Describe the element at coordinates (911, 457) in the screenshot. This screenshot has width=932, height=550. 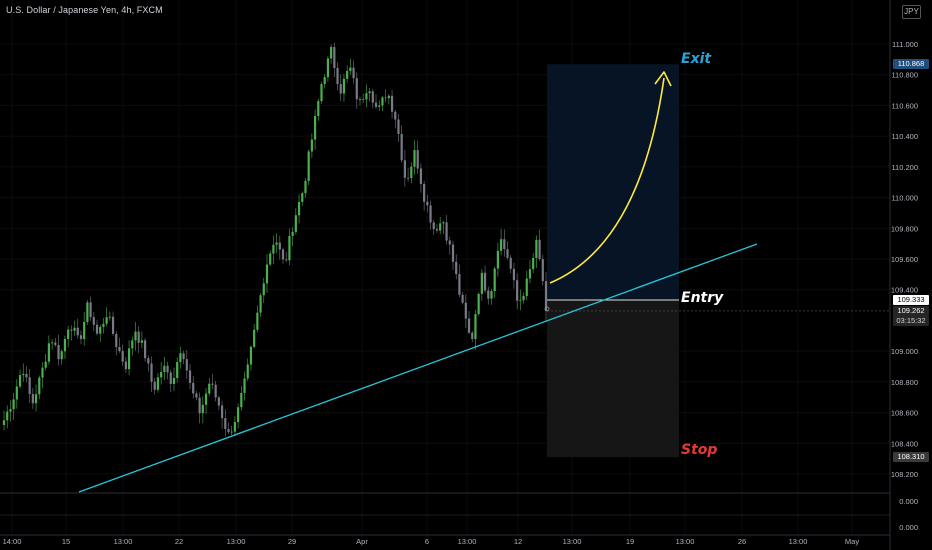
I see `stop-price-label: 108.310` at that location.